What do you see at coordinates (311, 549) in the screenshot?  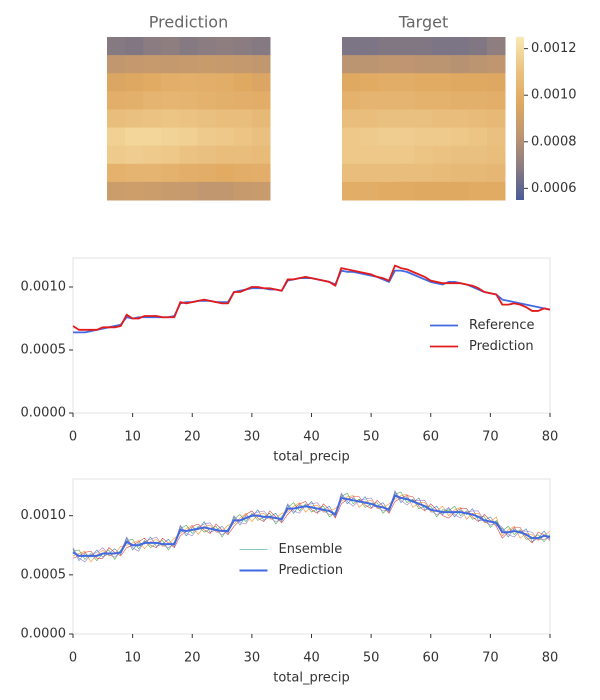 I see `legend-label: Ensemble` at bounding box center [311, 549].